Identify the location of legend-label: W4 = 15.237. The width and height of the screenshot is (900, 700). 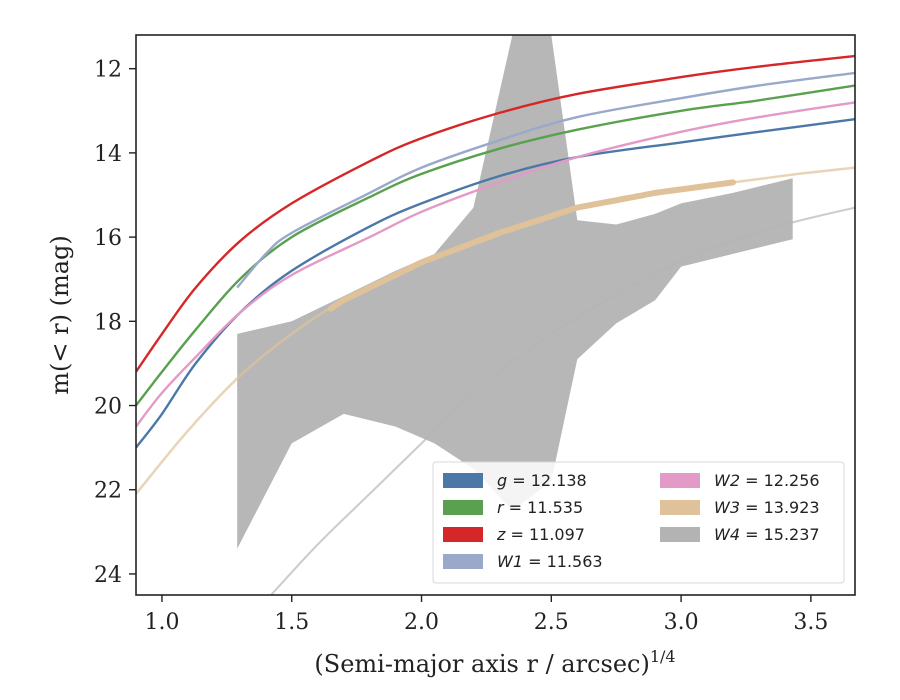
(767, 534).